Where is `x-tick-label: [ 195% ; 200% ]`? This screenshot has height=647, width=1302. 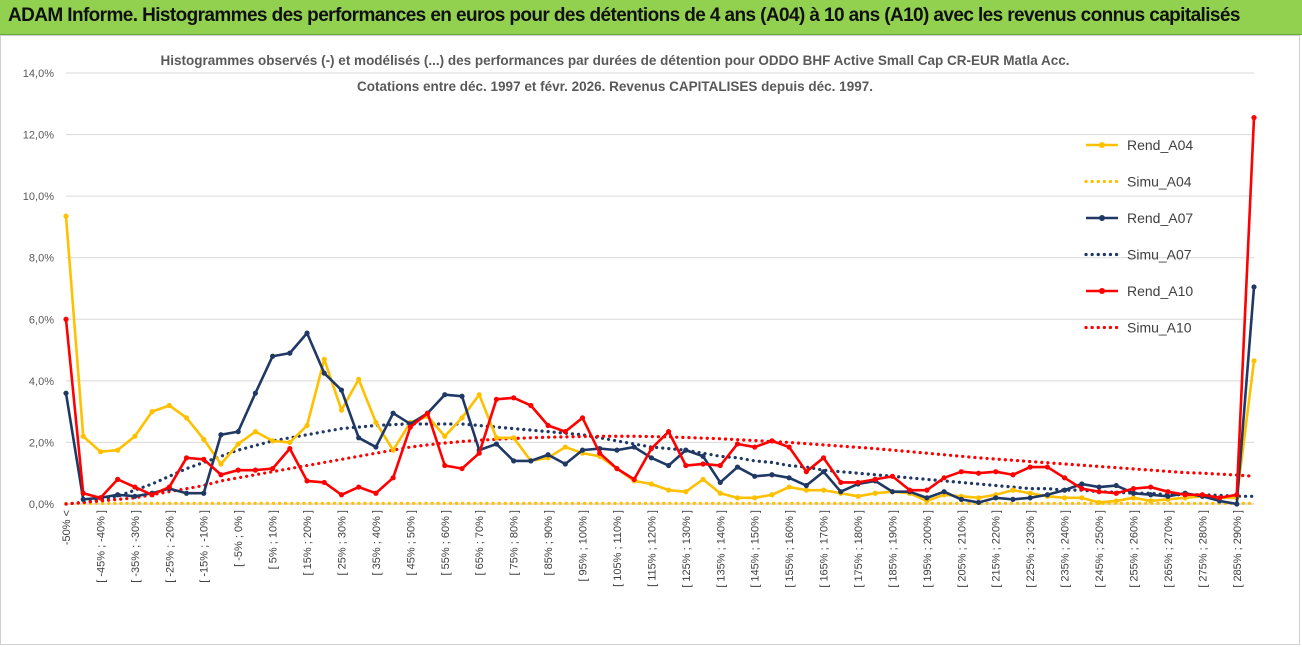 x-tick-label: [ 195% ; 200% ] is located at coordinates (928, 549).